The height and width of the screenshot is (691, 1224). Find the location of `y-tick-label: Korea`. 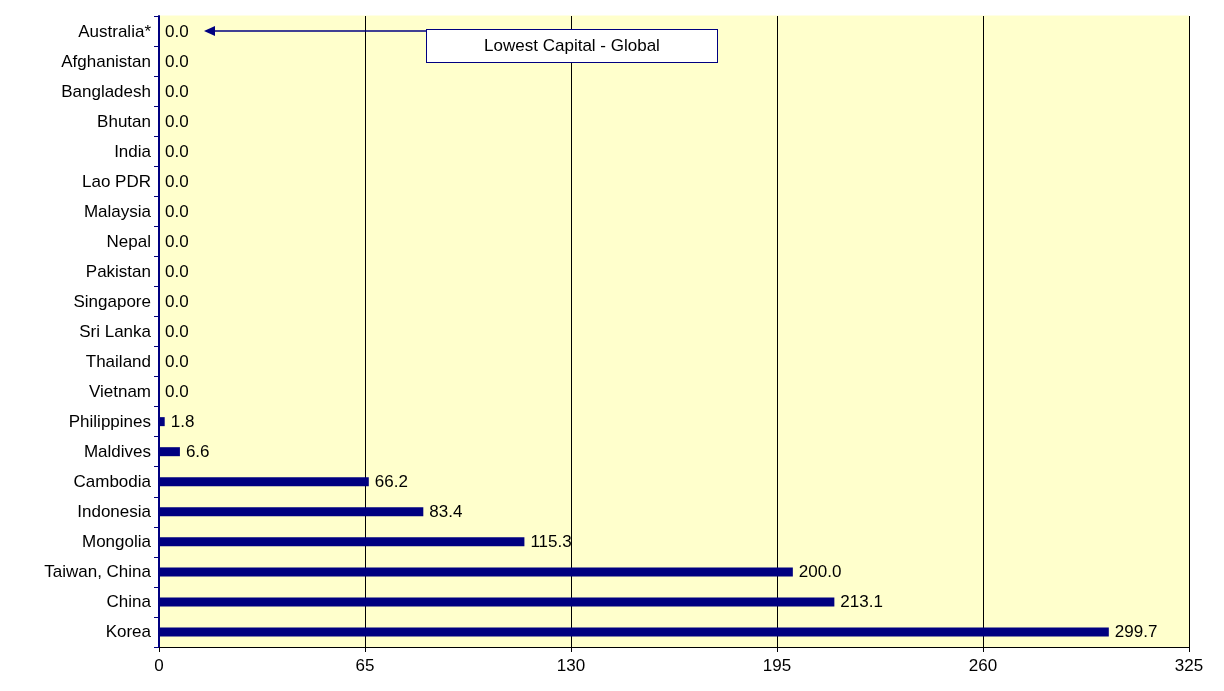

y-tick-label: Korea is located at coordinates (128, 632).